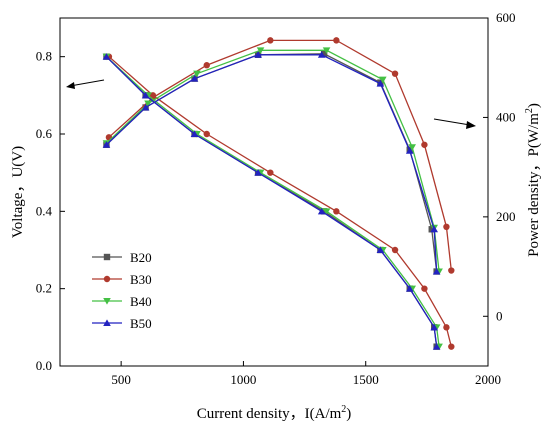 Image resolution: width=550 pixels, height=427 pixels. What do you see at coordinates (85, 84) in the screenshot?
I see `arrow-left-indicator` at bounding box center [85, 84].